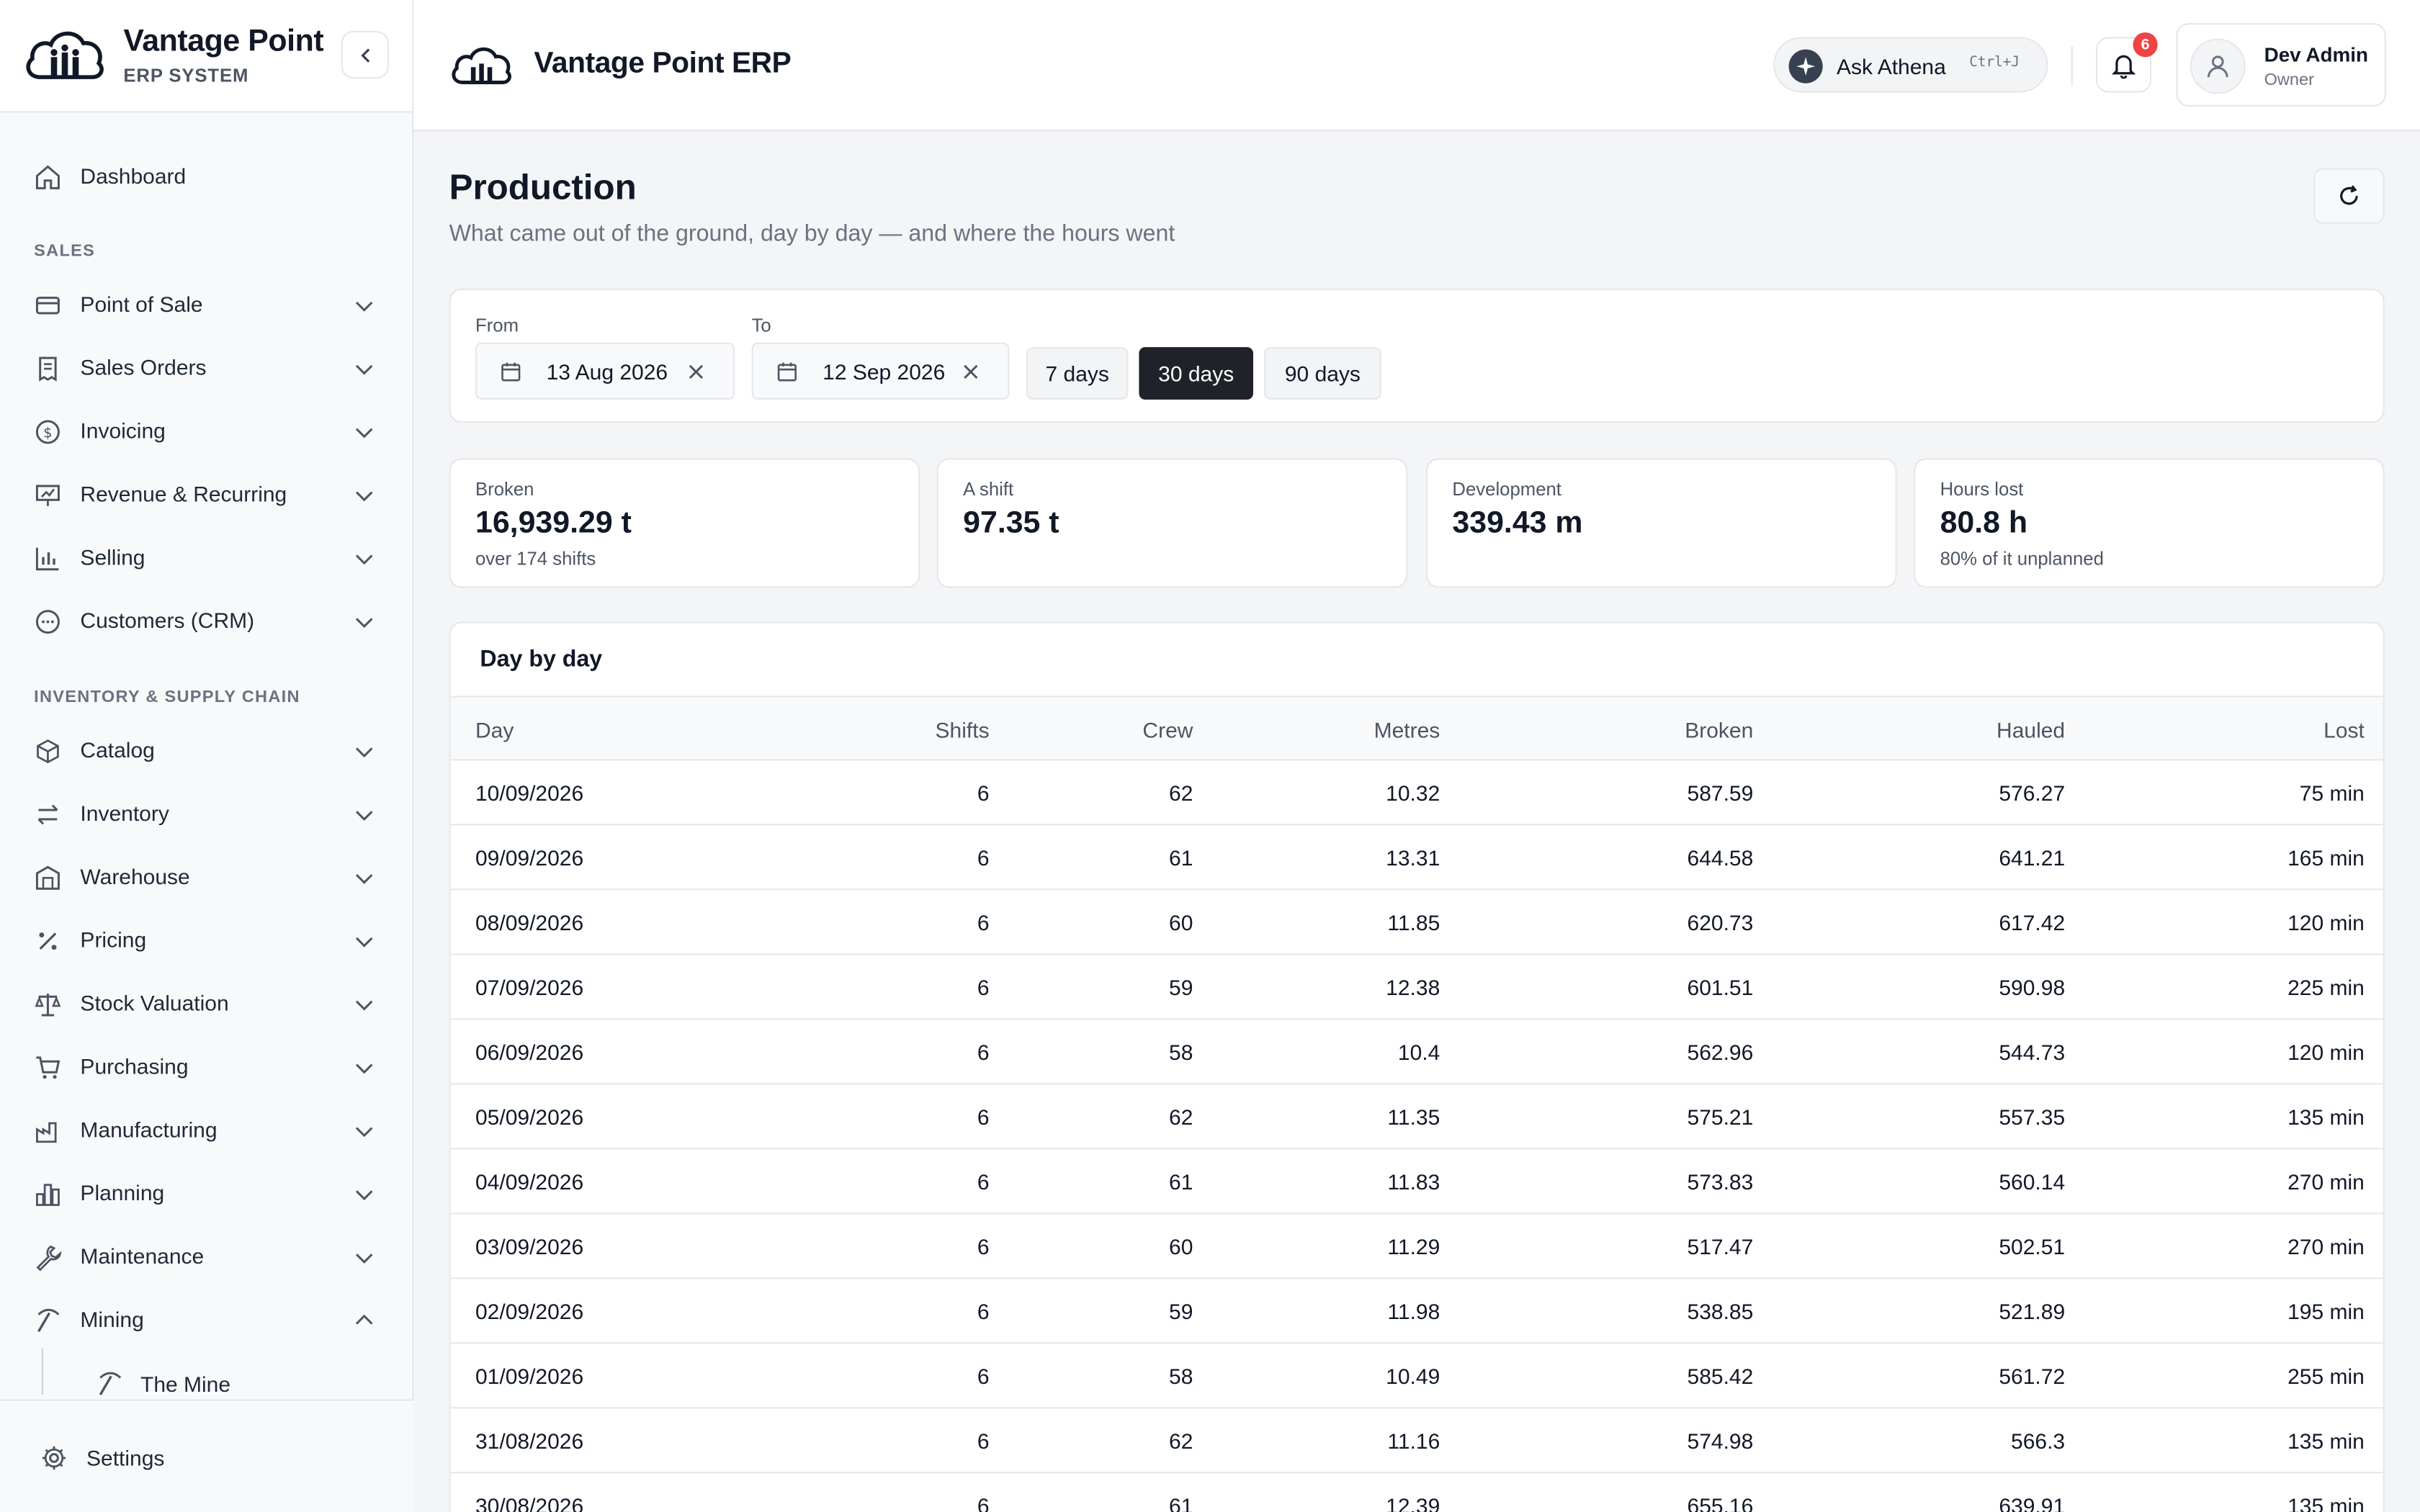 This screenshot has width=2420, height=1512. What do you see at coordinates (206, 1130) in the screenshot?
I see `sidebar-item-manufacturing: Manufacturing` at bounding box center [206, 1130].